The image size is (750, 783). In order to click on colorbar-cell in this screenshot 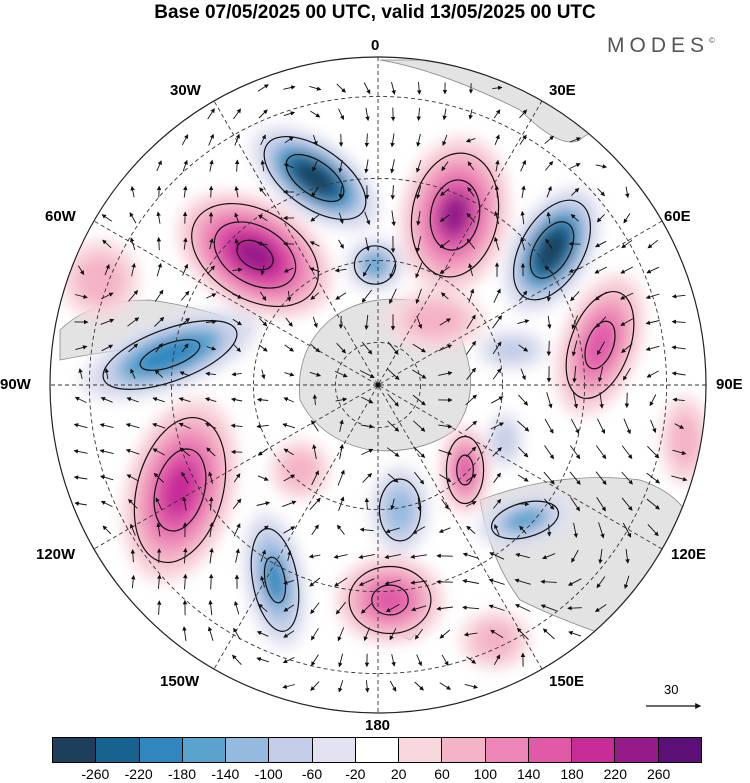, I will do `click(75, 750)`.